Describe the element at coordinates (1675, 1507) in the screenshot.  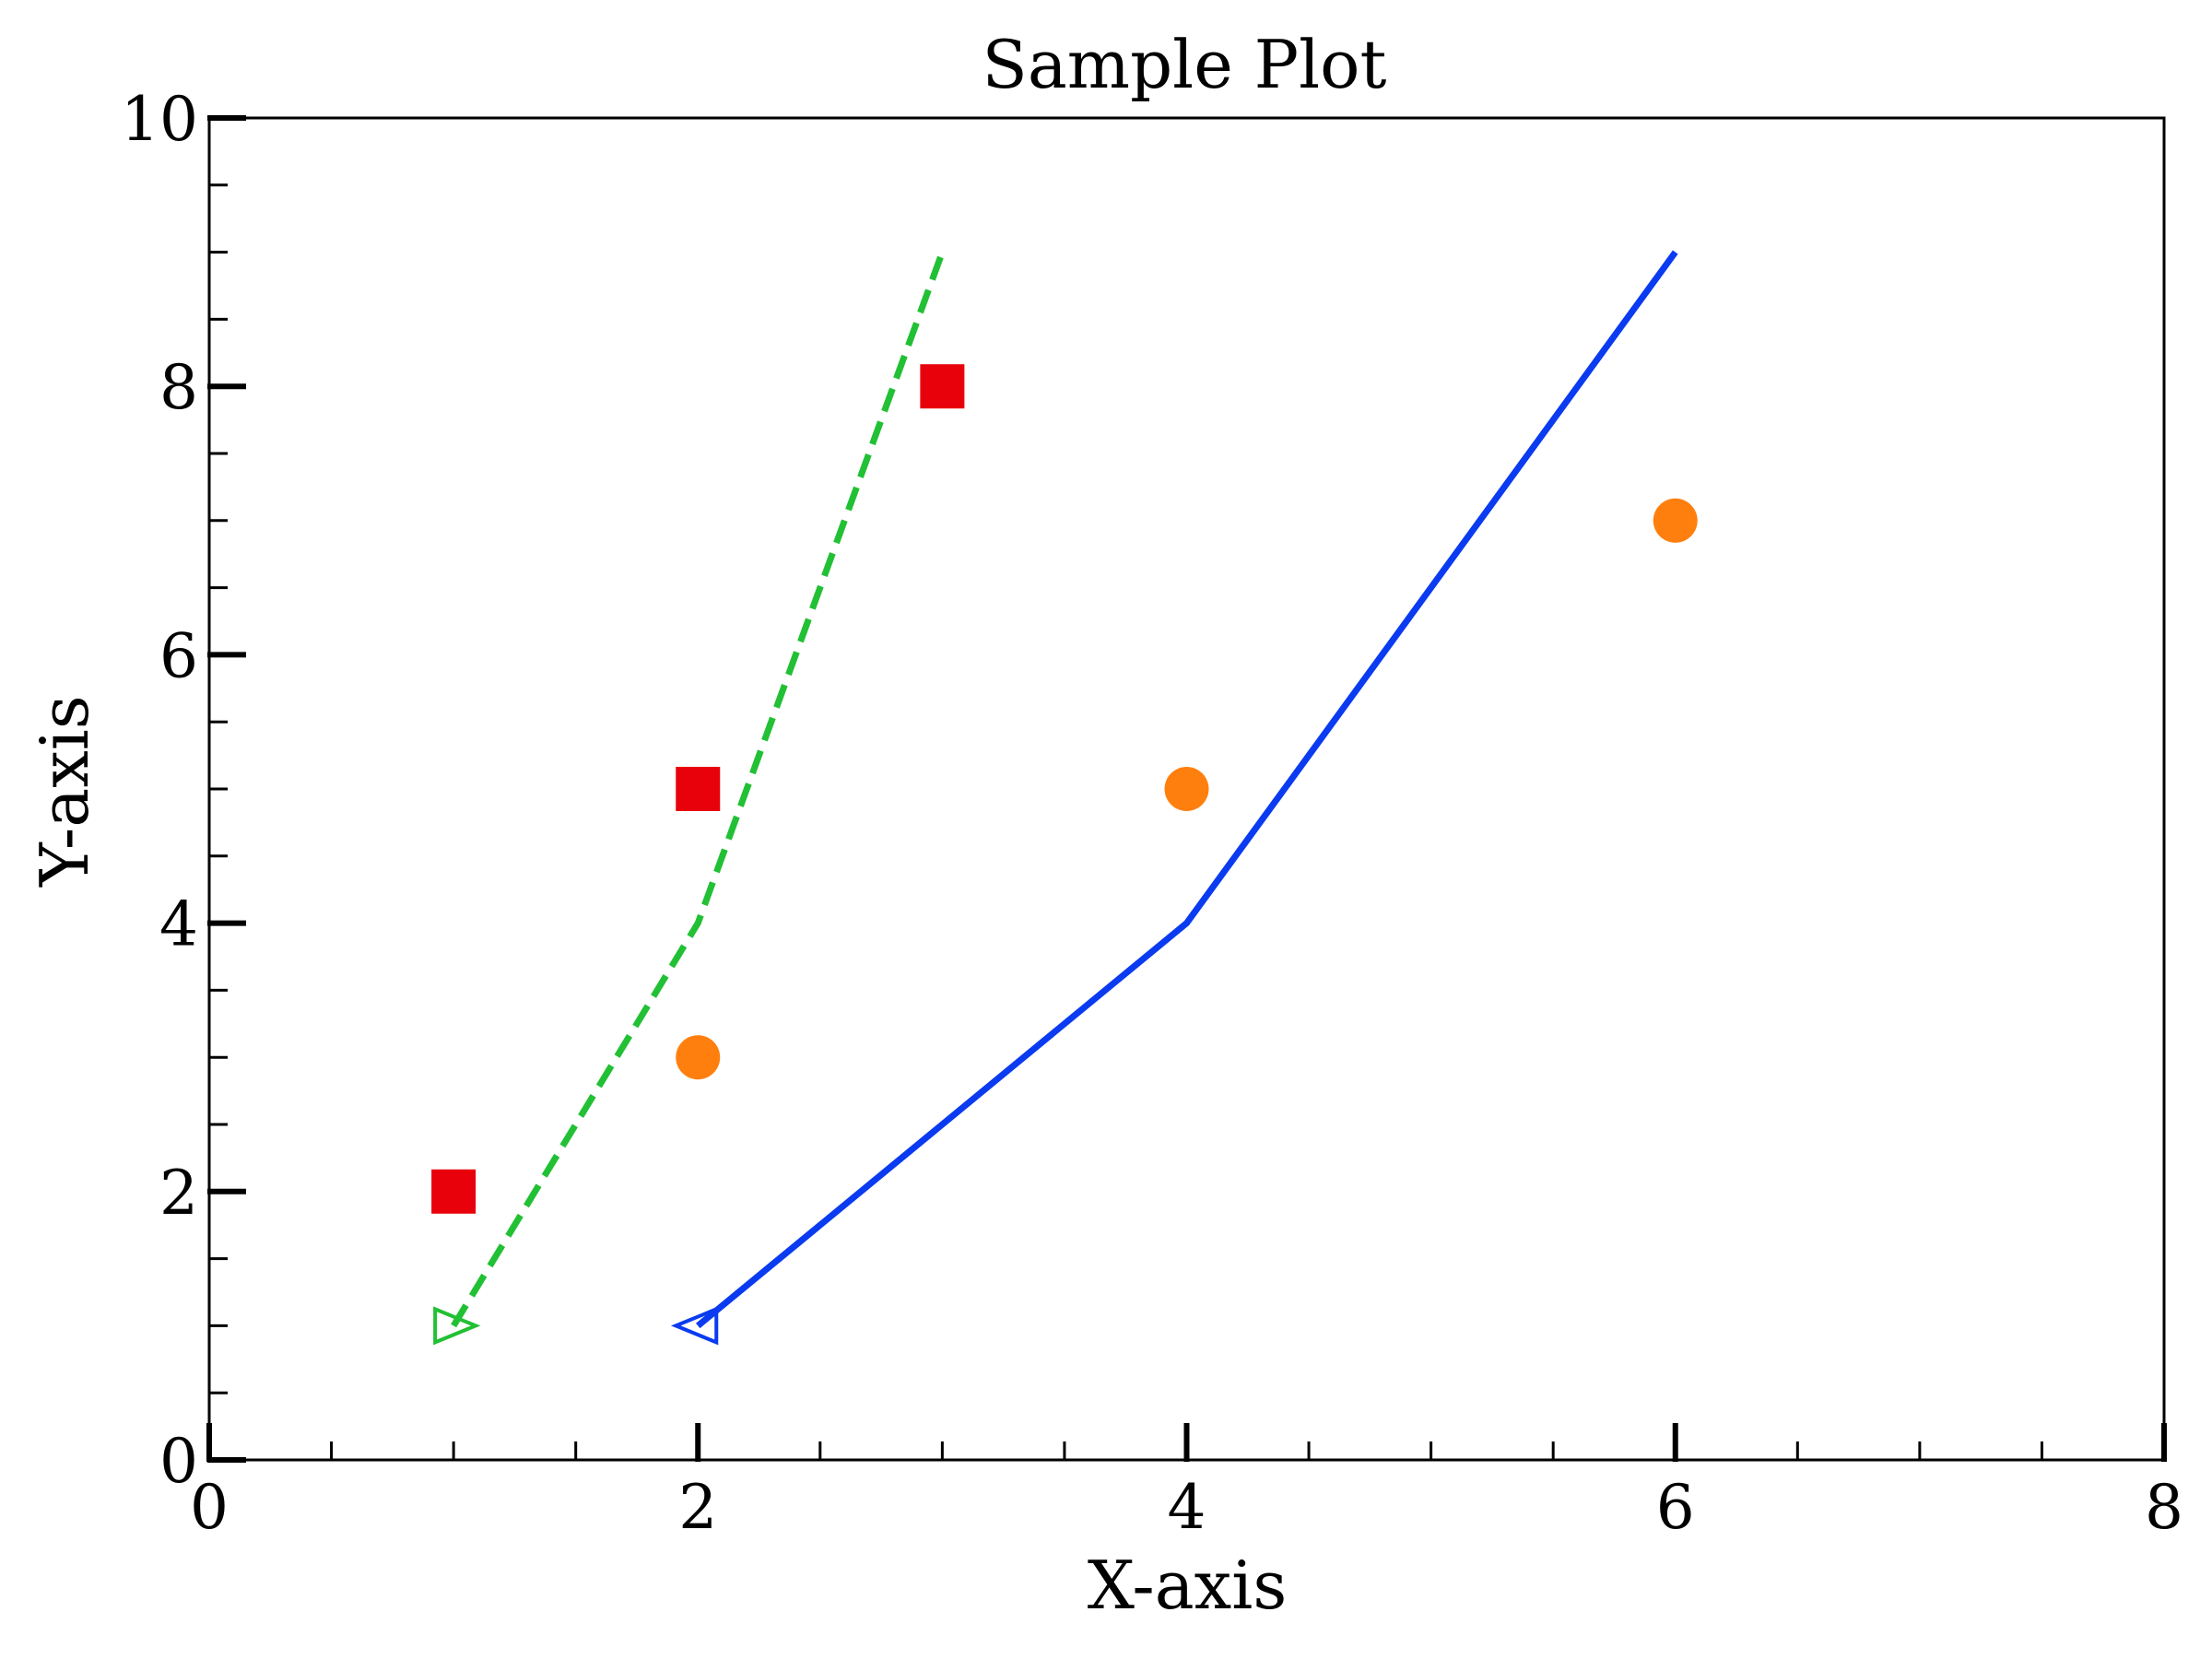
I see `x-tick-label: 6` at that location.